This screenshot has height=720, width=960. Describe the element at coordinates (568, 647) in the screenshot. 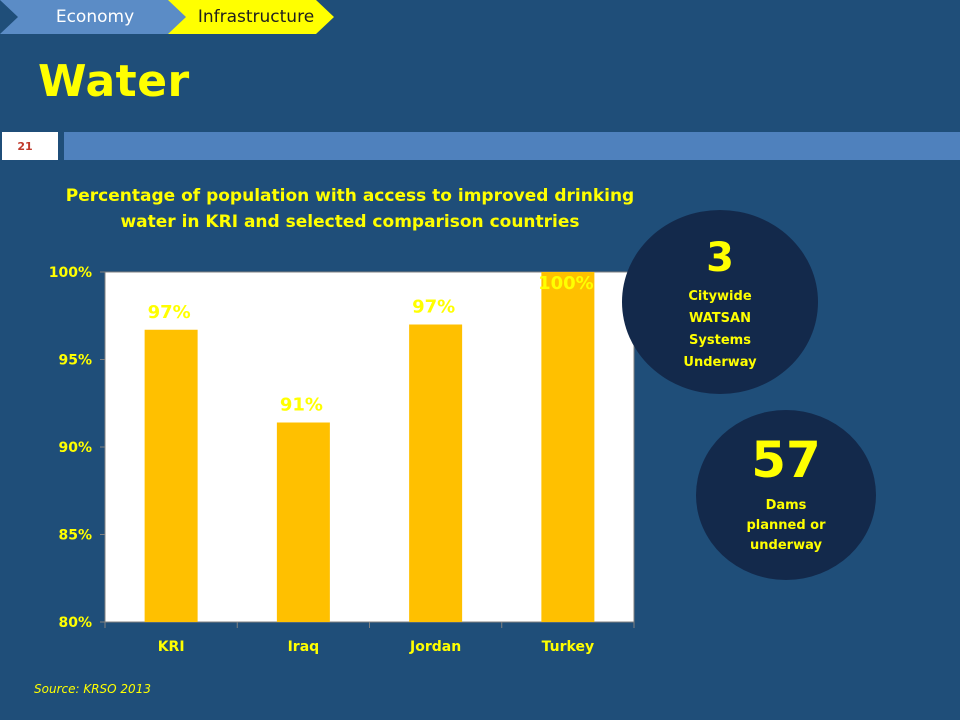

I see `x-tick-label: Turkey` at that location.